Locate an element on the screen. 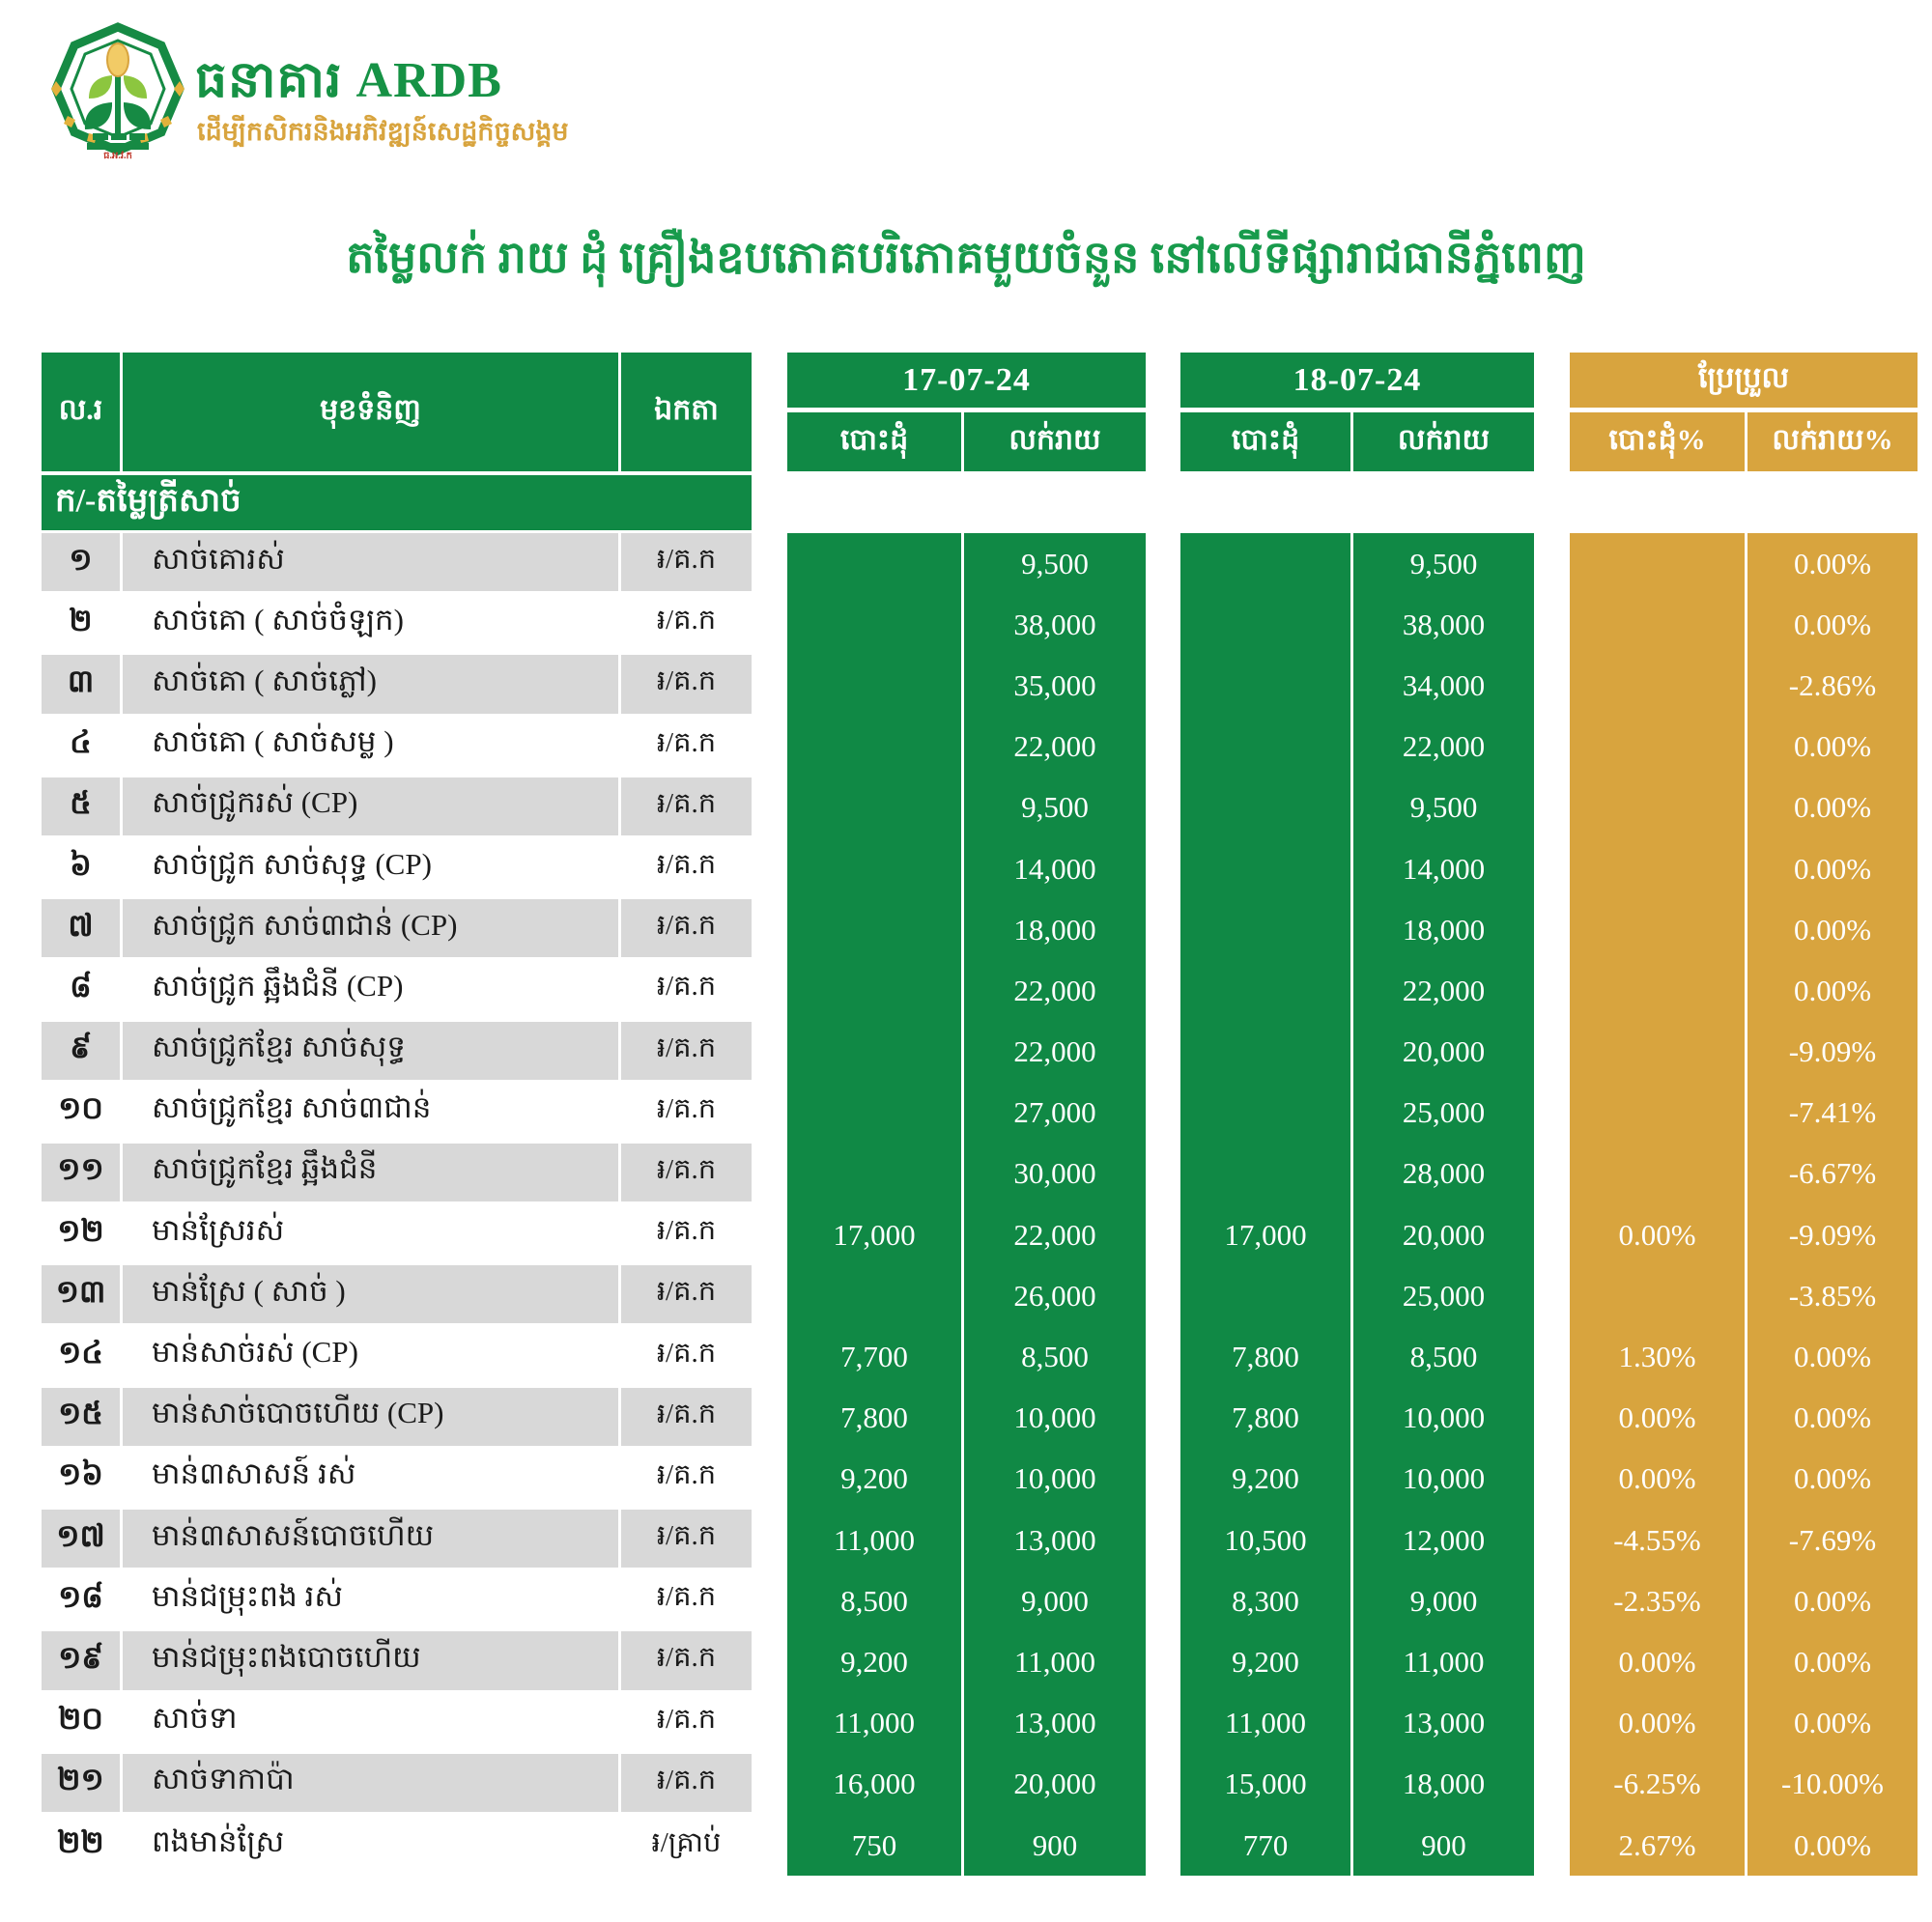  price-day2-wholesale: 10,500 is located at coordinates (1265, 1540).